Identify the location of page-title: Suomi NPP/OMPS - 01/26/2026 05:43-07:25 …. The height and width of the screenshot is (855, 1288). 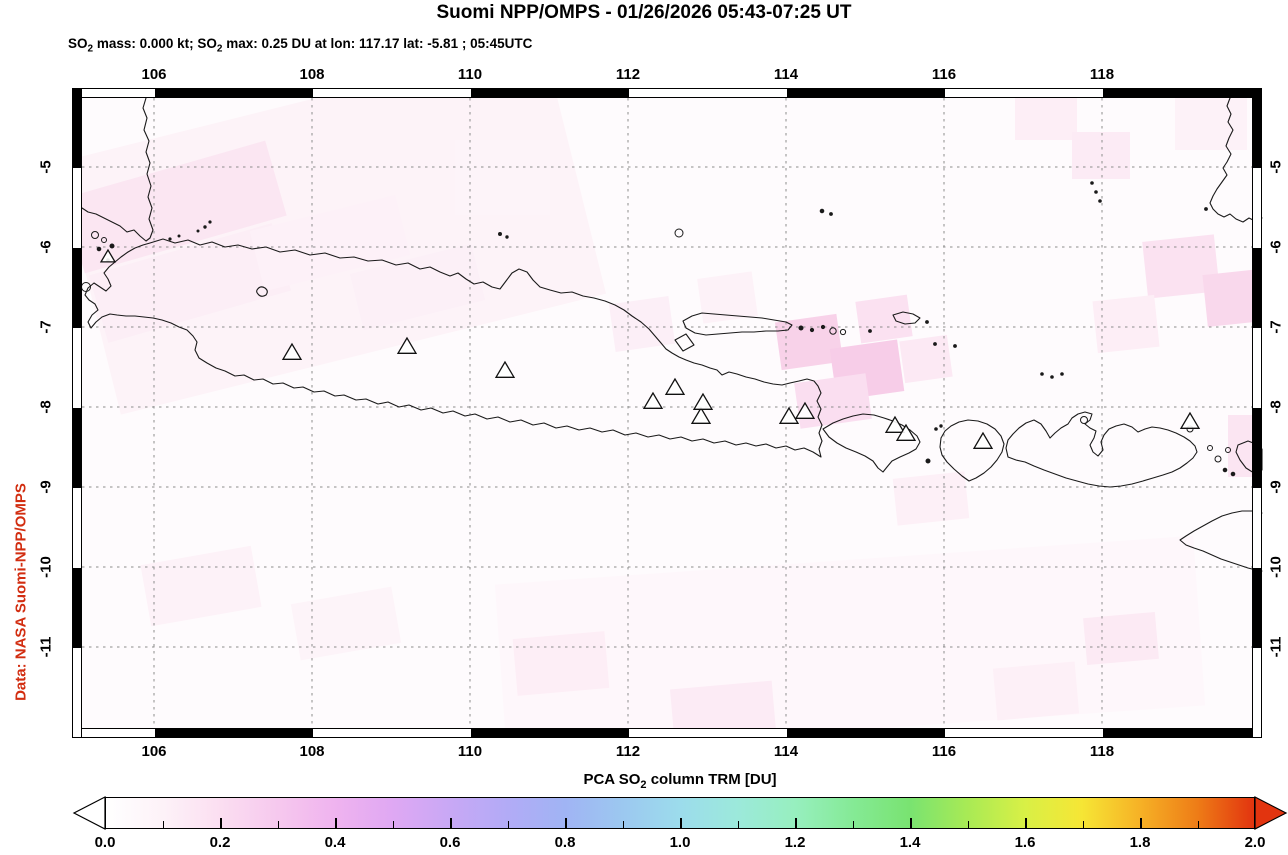
(644, 12).